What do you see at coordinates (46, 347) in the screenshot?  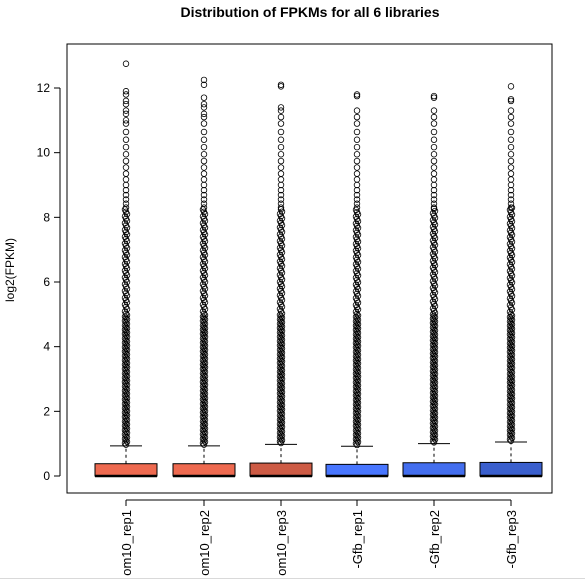 I see `y-tick-label-4: 4` at bounding box center [46, 347].